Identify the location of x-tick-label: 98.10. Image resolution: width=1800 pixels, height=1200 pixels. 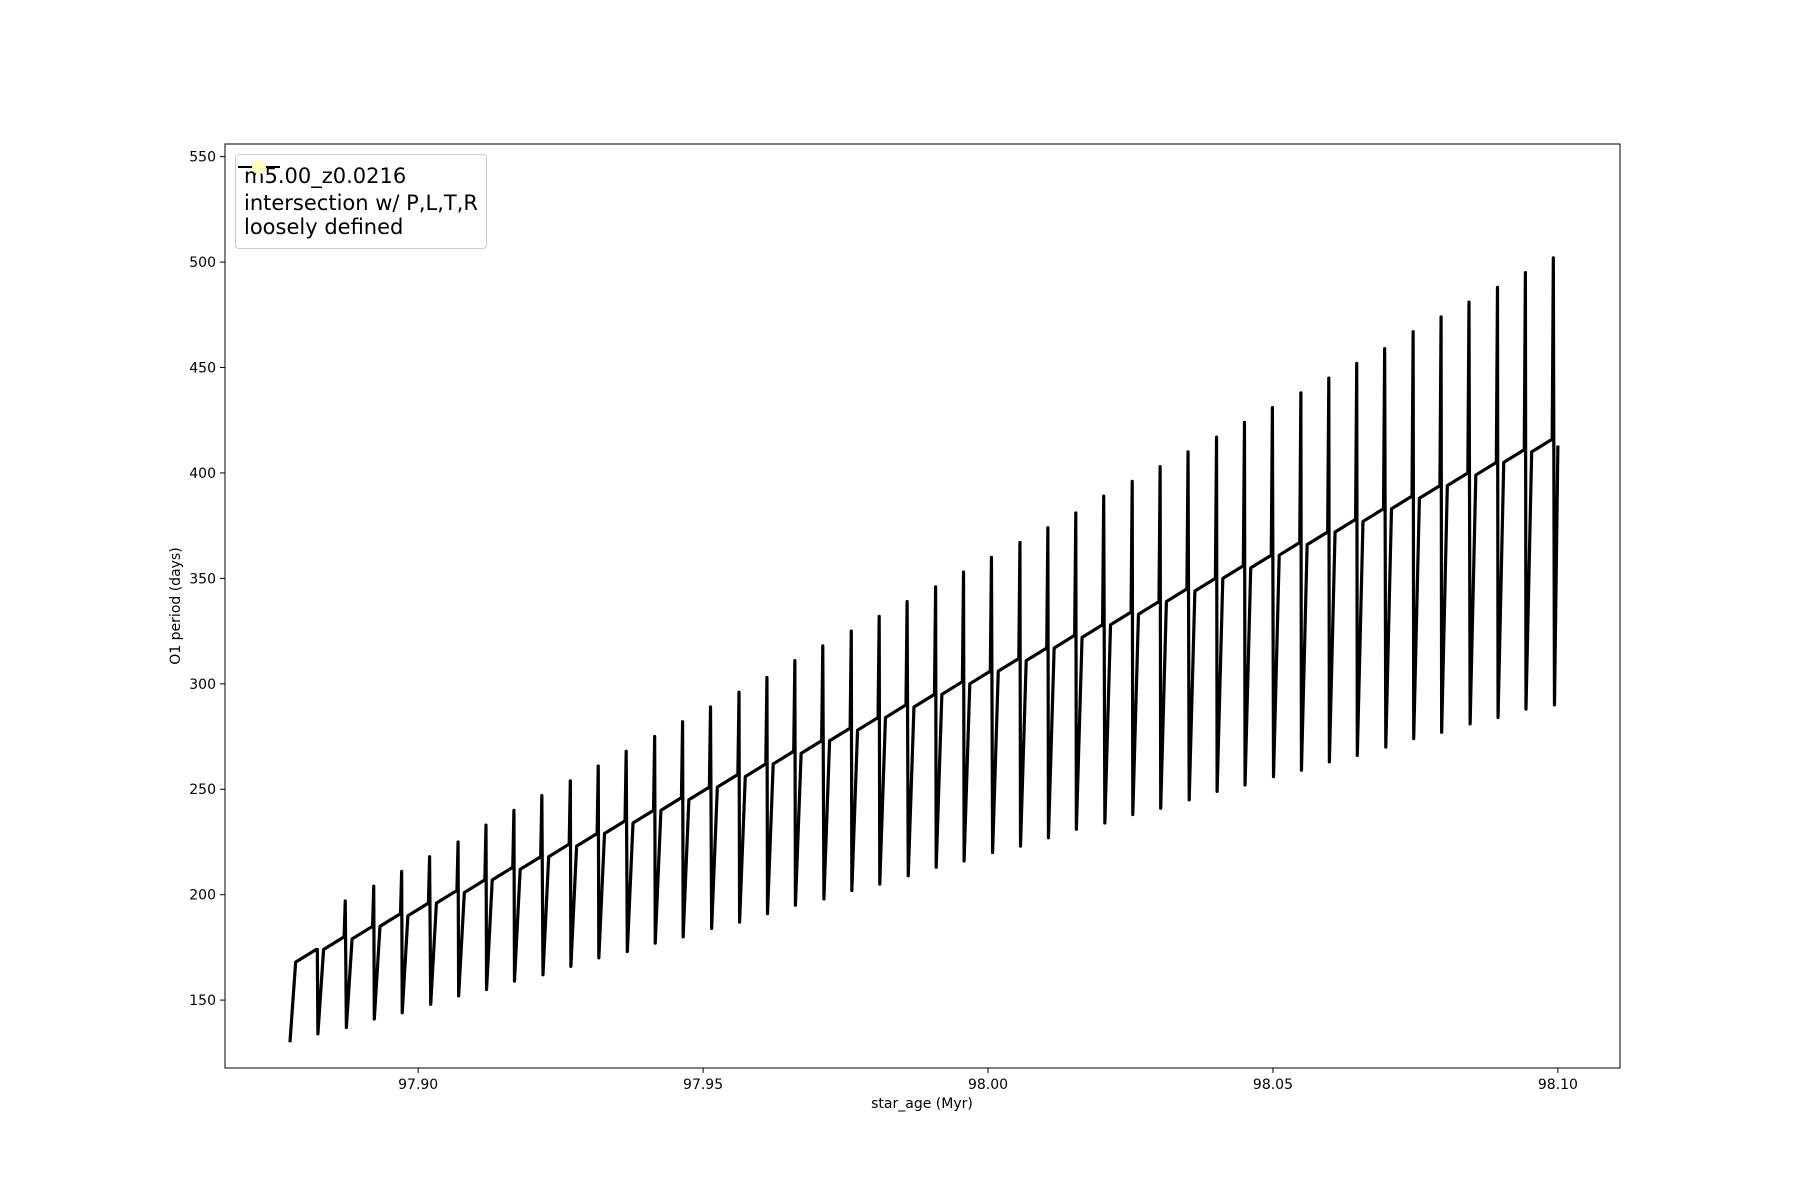
(1558, 1085).